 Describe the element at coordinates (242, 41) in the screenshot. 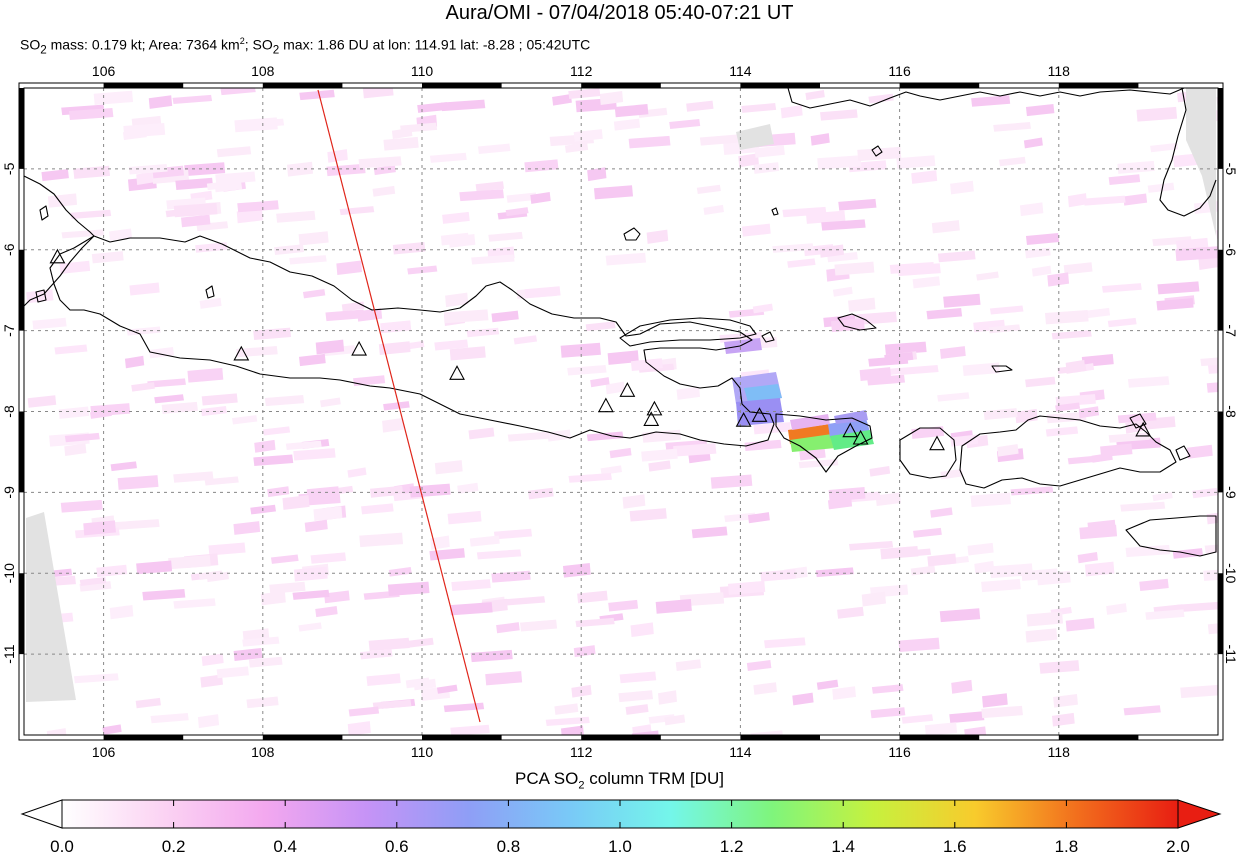

I see `subtitle-sup: 2` at that location.